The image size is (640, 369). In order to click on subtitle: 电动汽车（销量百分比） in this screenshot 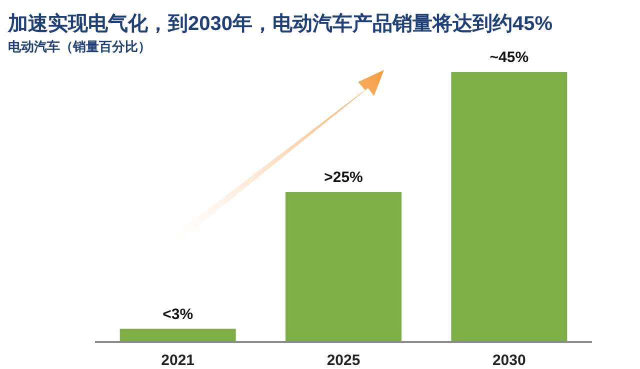, I will do `click(79, 46)`.